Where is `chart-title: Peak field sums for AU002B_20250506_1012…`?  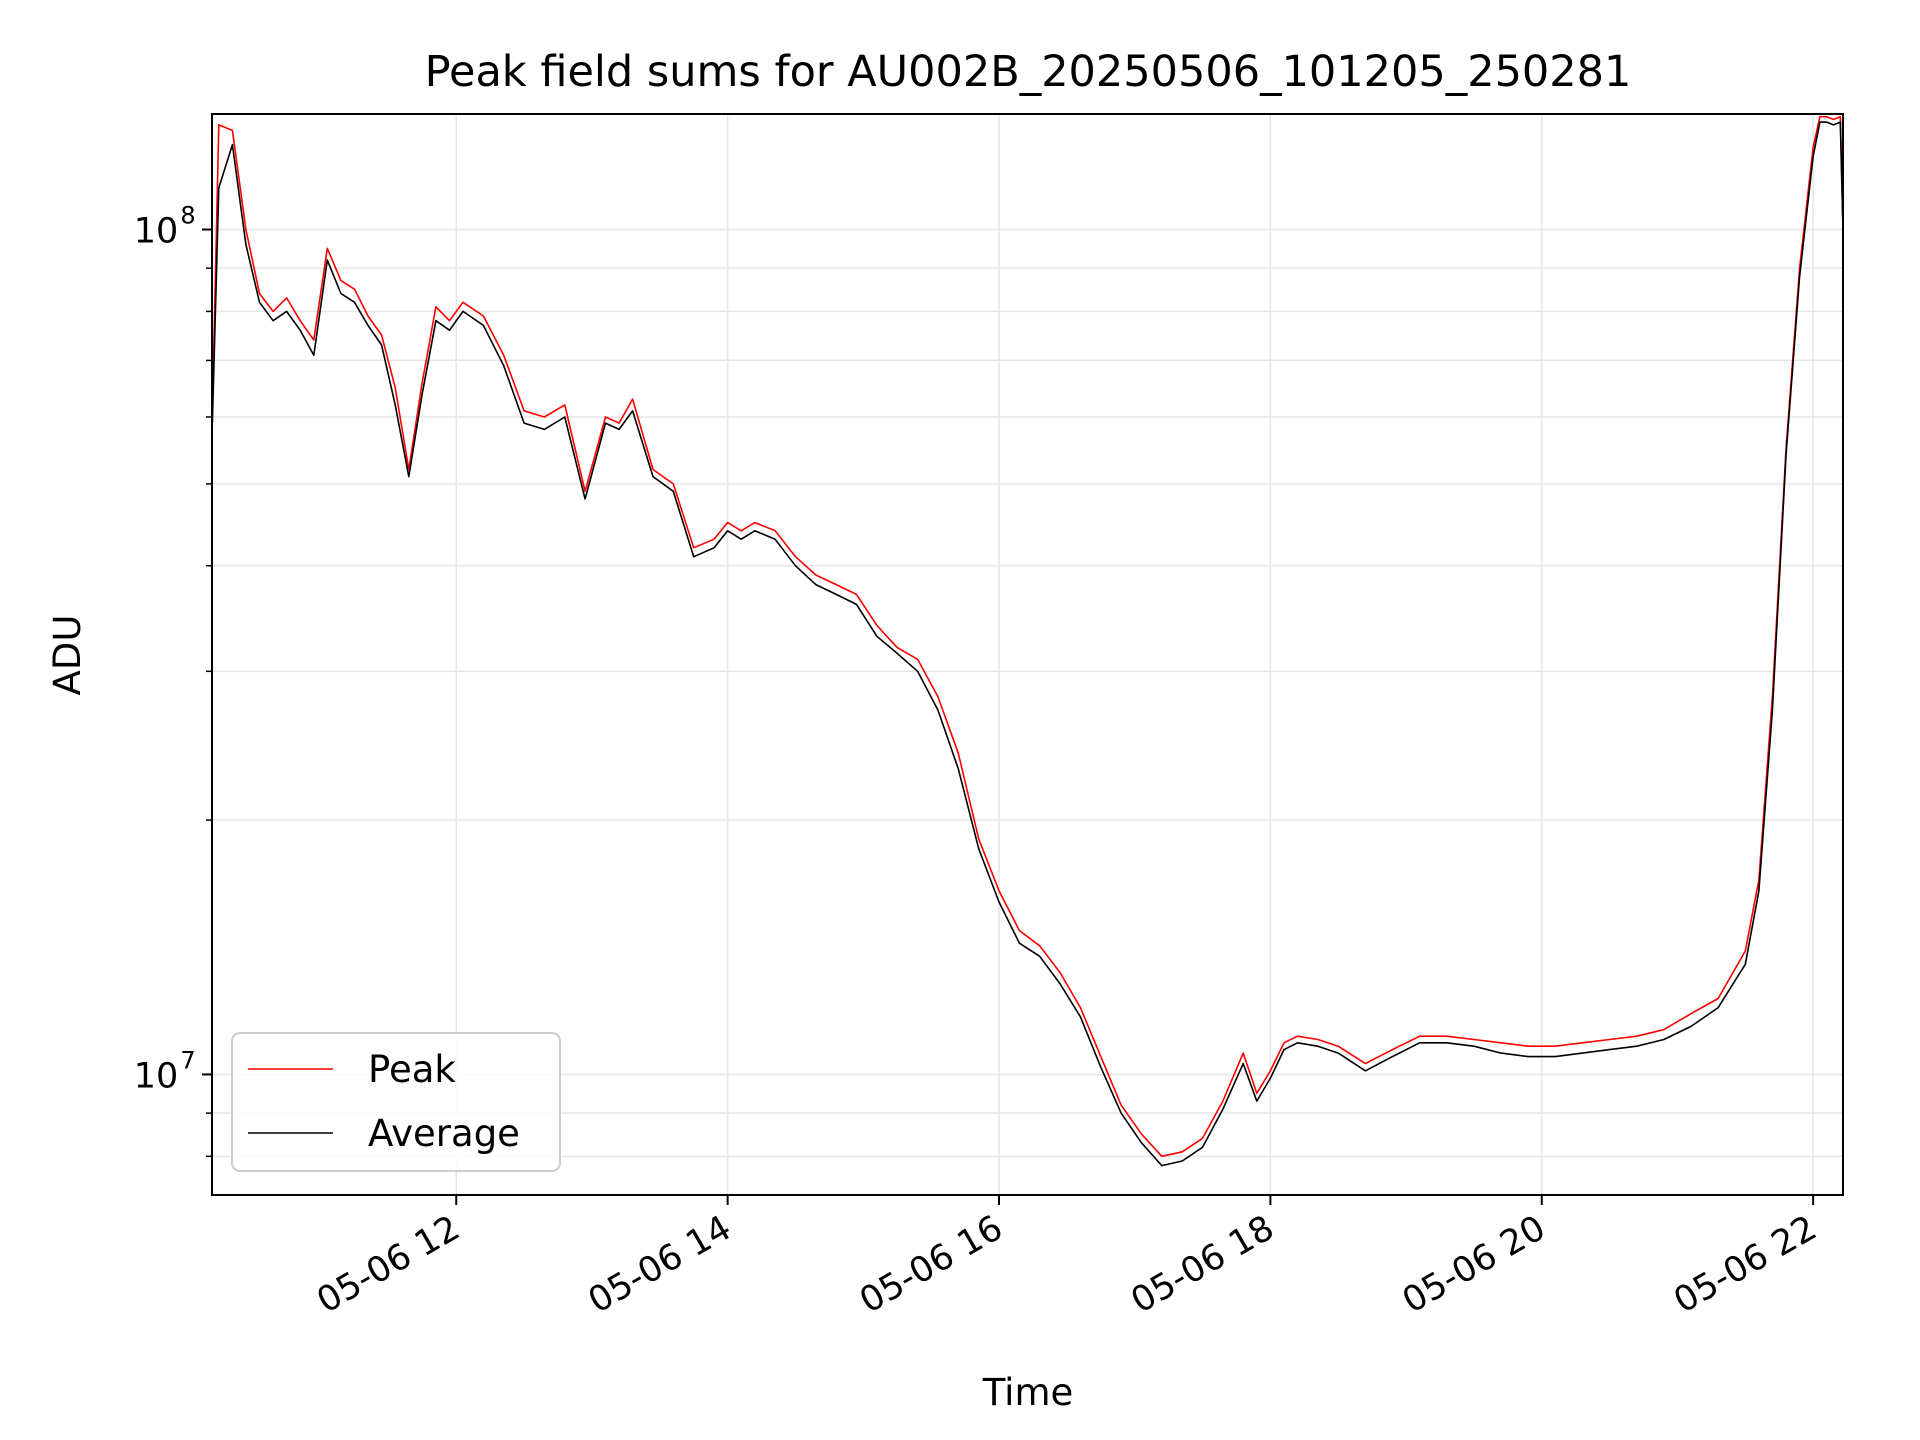 chart-title: Peak field sums for AU002B_20250506_1012… is located at coordinates (1028, 72).